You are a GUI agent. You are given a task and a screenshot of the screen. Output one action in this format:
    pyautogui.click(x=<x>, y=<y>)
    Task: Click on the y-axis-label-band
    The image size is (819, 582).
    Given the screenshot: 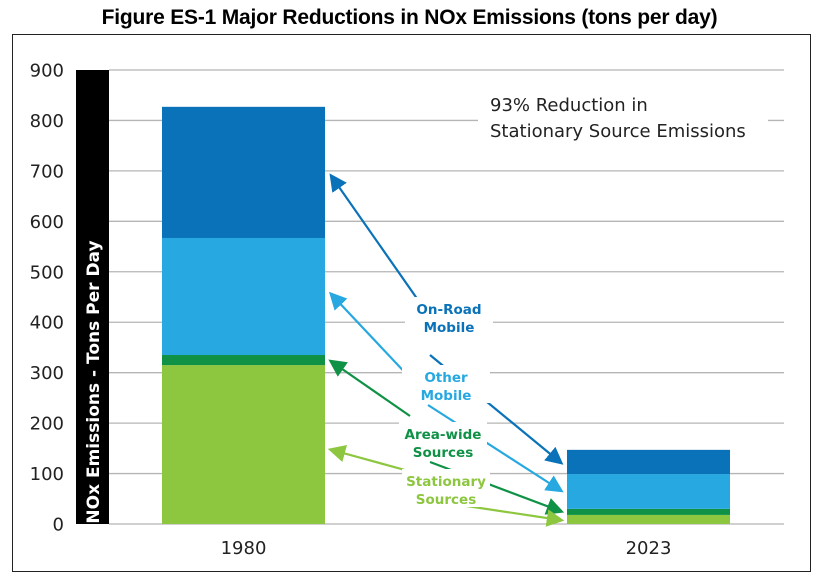 What is the action you would take?
    pyautogui.click(x=92, y=297)
    